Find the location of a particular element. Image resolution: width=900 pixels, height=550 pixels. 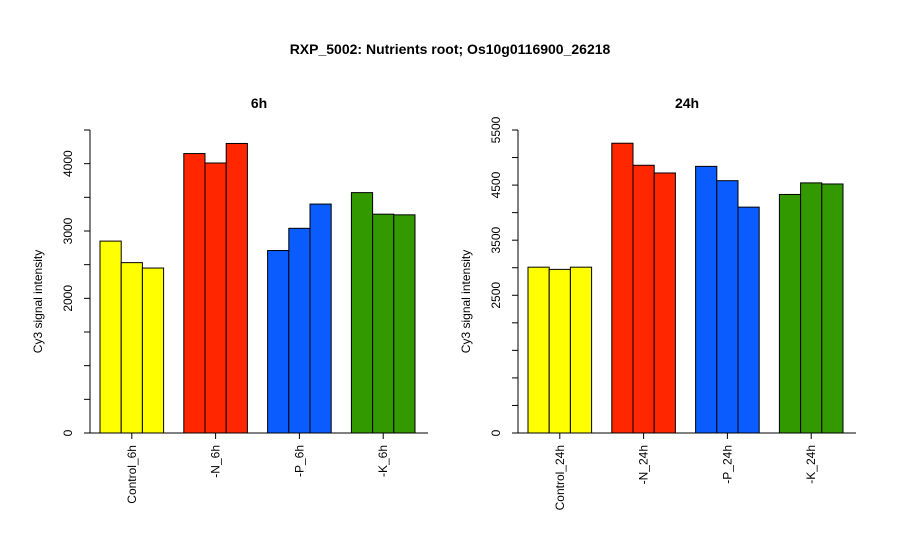

bar--N_6h-1 is located at coordinates (194, 293).